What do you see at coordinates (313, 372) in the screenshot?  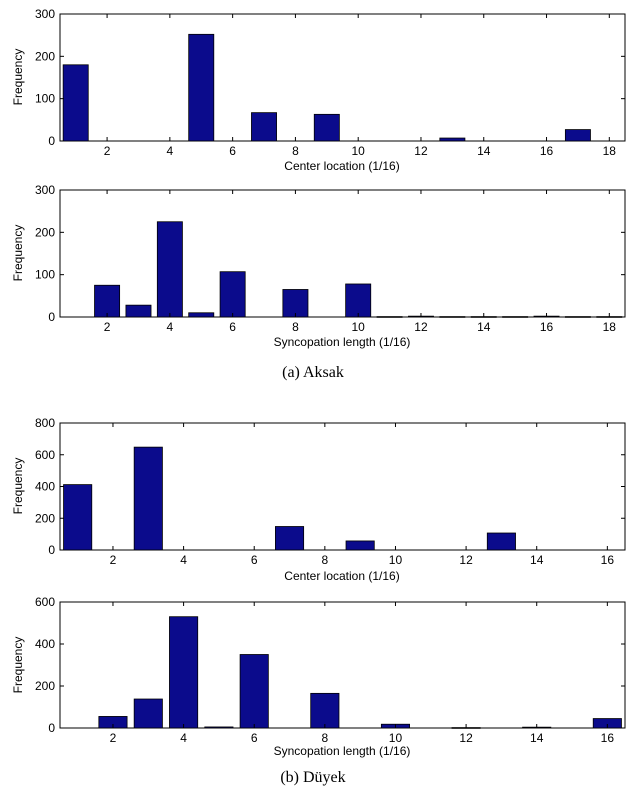 I see `caption-a: (a) Aksak` at bounding box center [313, 372].